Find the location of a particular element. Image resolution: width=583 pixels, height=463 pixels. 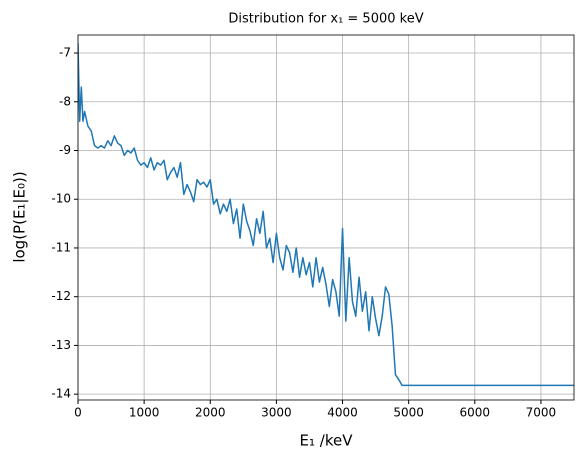

chart-title: Distribution for x₁ = 5000 keV is located at coordinates (325, 19).